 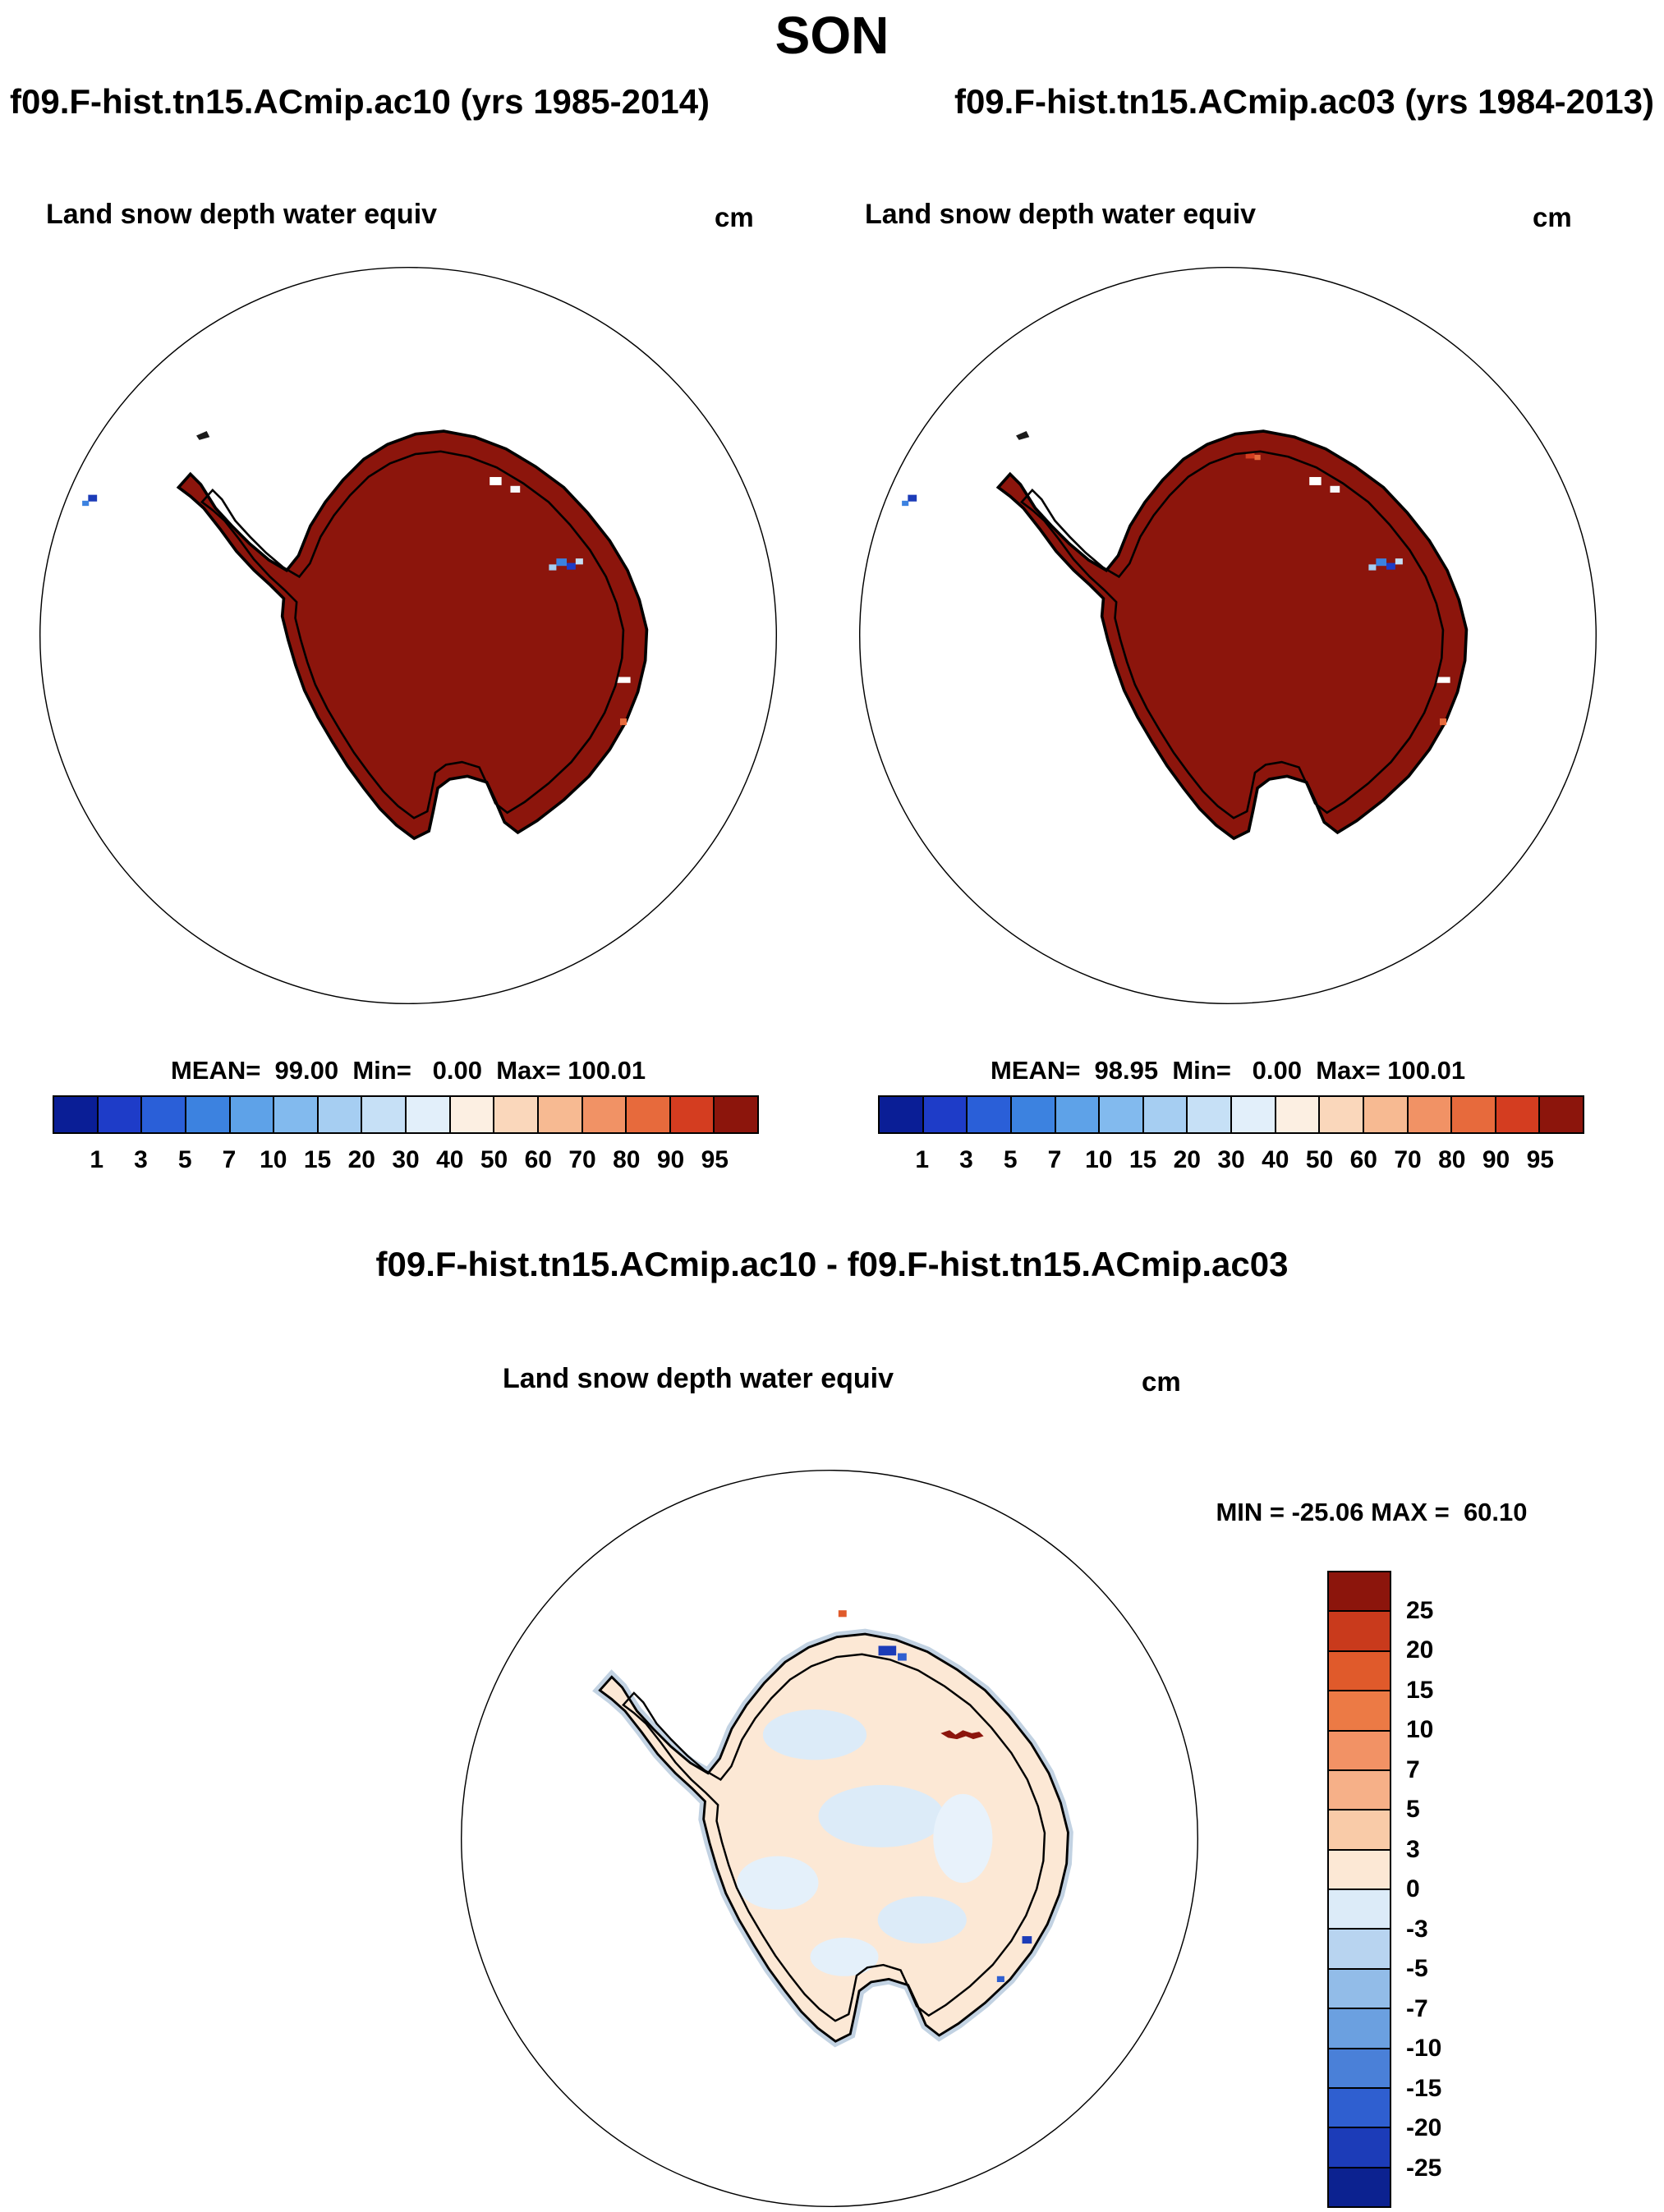 What do you see at coordinates (698, 1378) in the screenshot?
I see `diff-field-title: Land snow depth water equiv` at bounding box center [698, 1378].